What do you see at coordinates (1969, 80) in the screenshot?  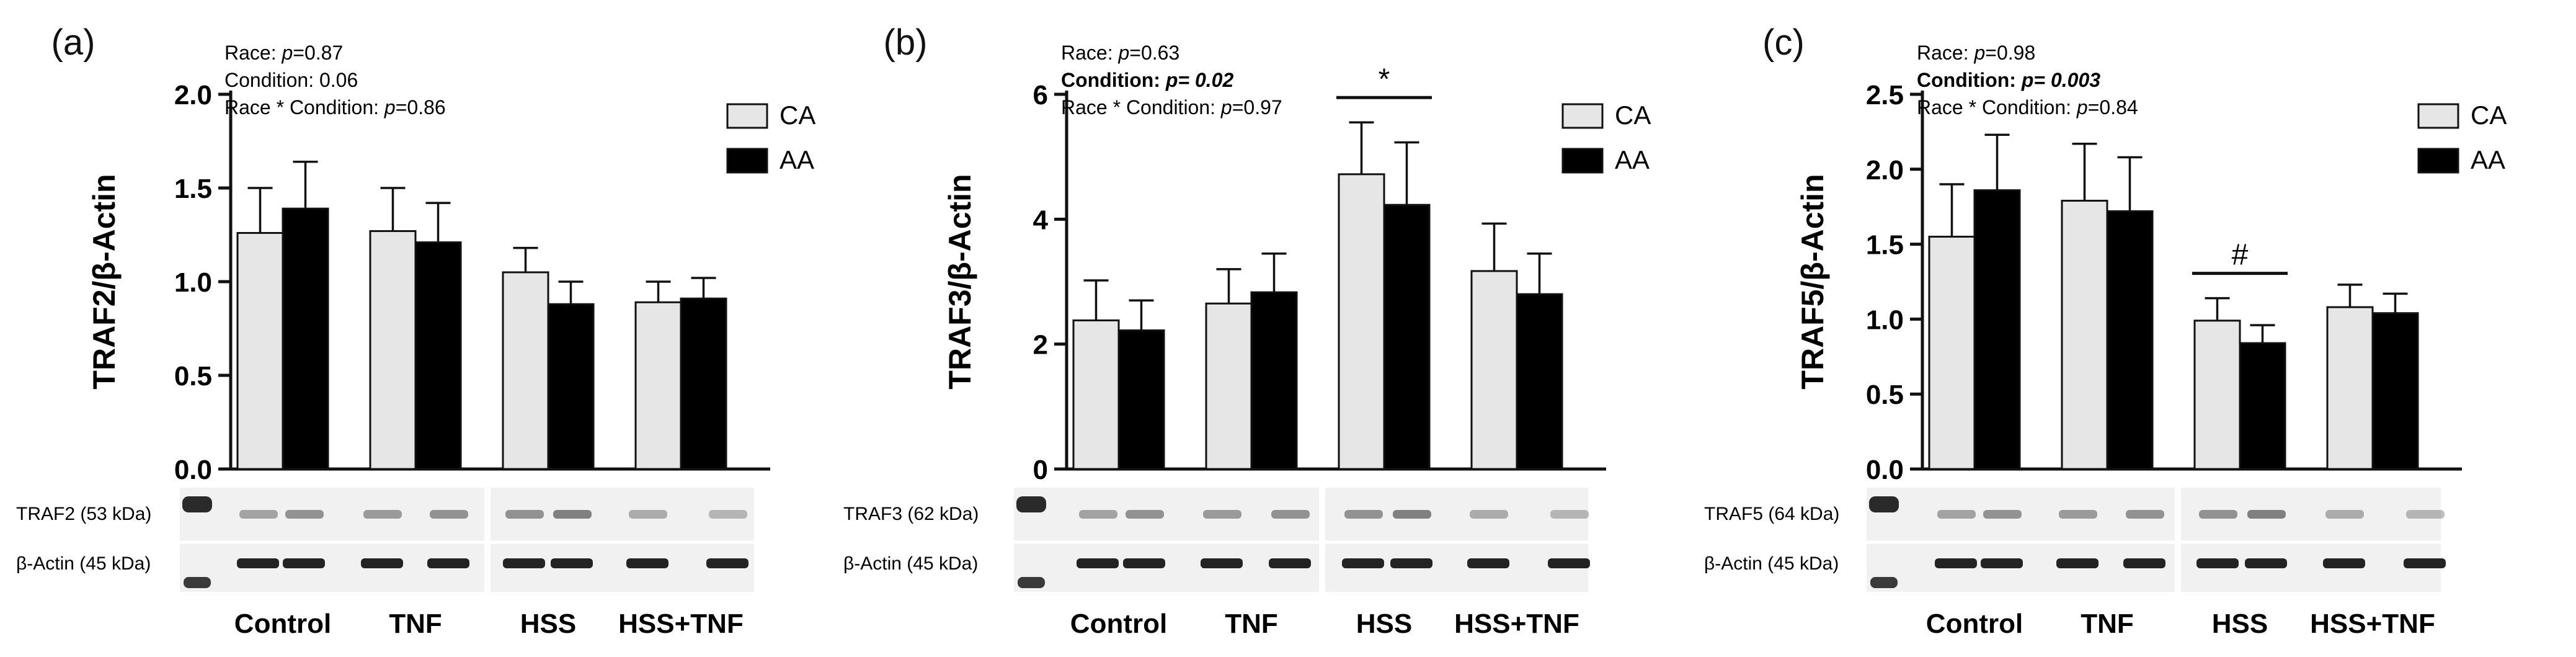 I see `stats-label: Condition:` at bounding box center [1969, 80].